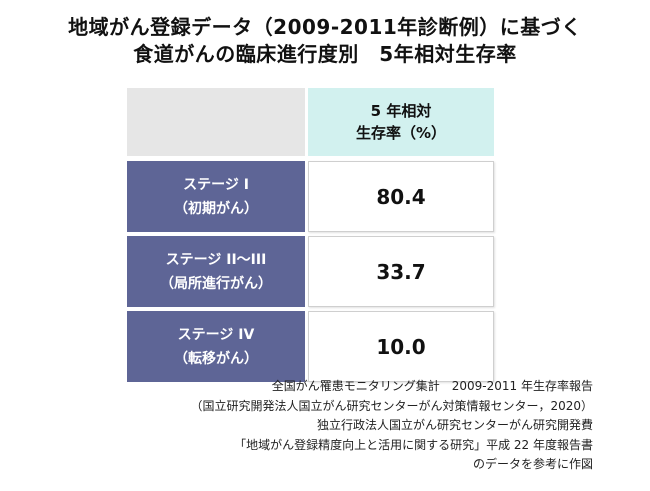 Image resolution: width=650 pixels, height=491 pixels. Describe the element at coordinates (401, 133) in the screenshot. I see `header-line-2: 生存率（%）` at that location.